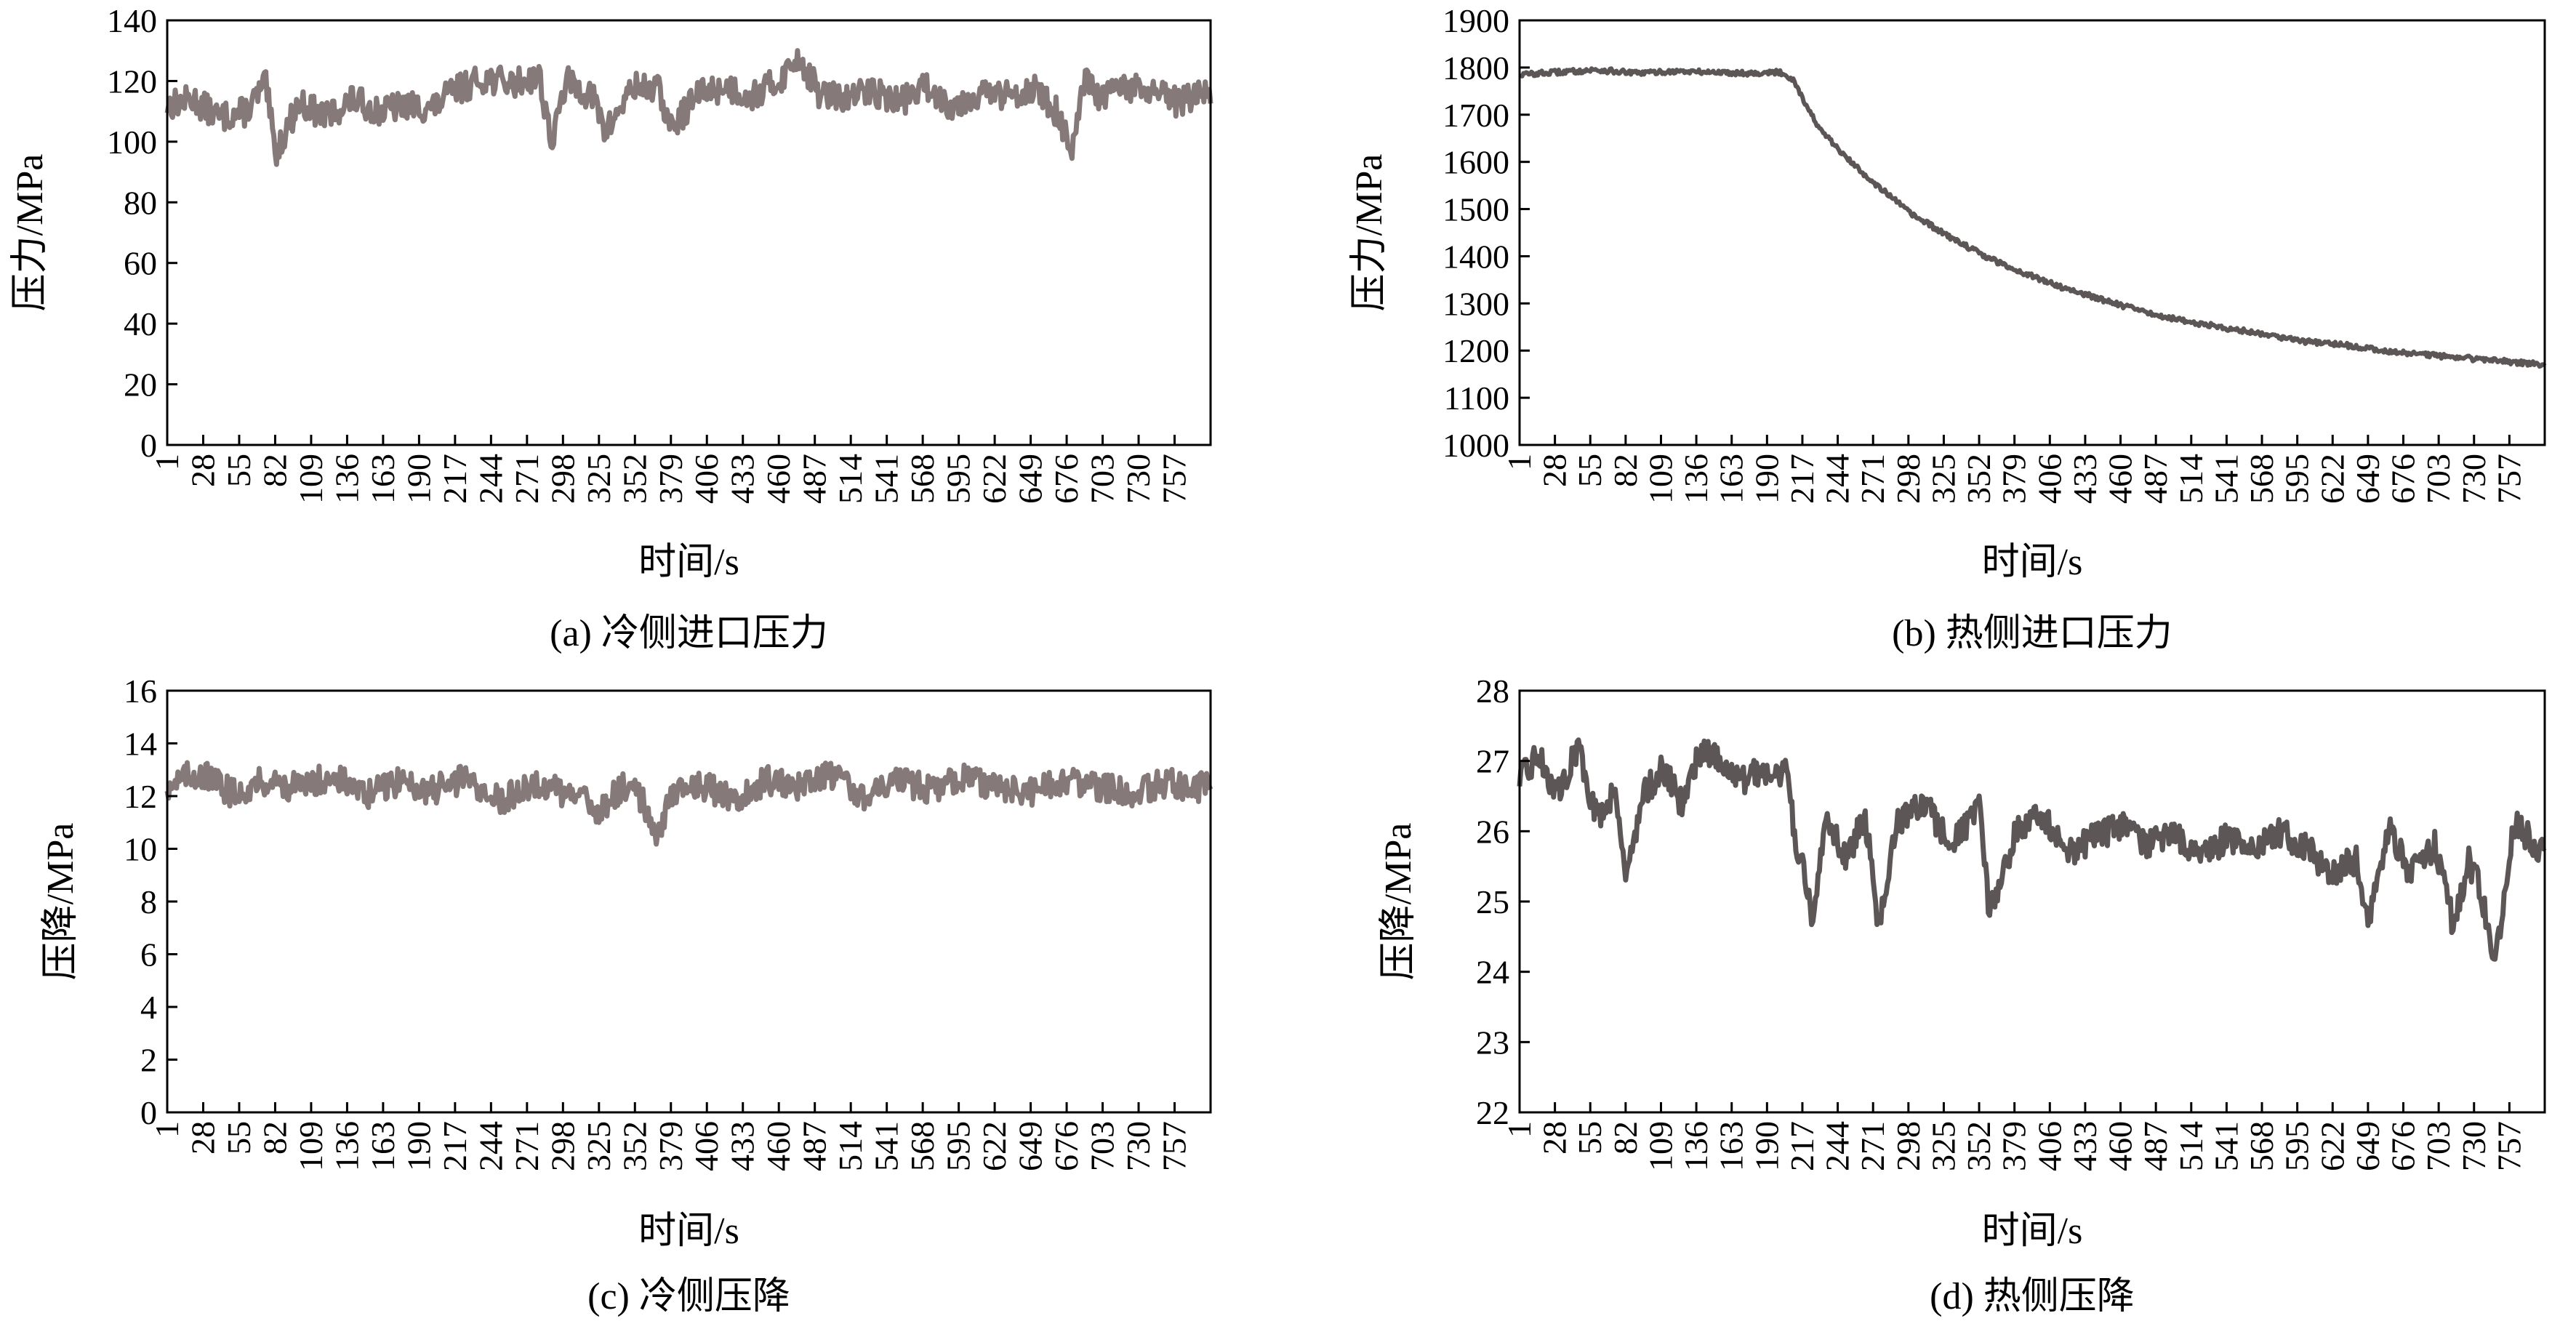  Describe the element at coordinates (2032, 1296) in the screenshot. I see `panel-caption: (d) 热侧压降` at that location.